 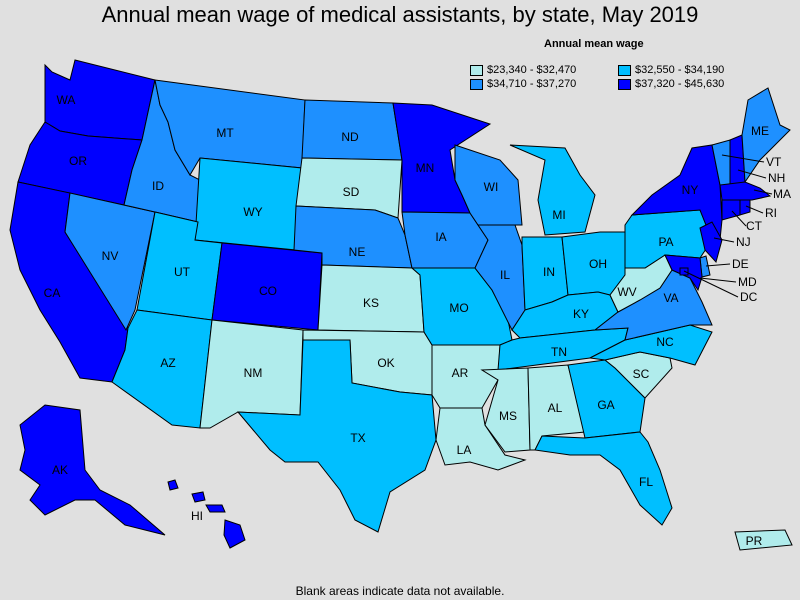 What do you see at coordinates (680, 70) in the screenshot?
I see `legend-label-2: $32,550 - $34,190` at bounding box center [680, 70].